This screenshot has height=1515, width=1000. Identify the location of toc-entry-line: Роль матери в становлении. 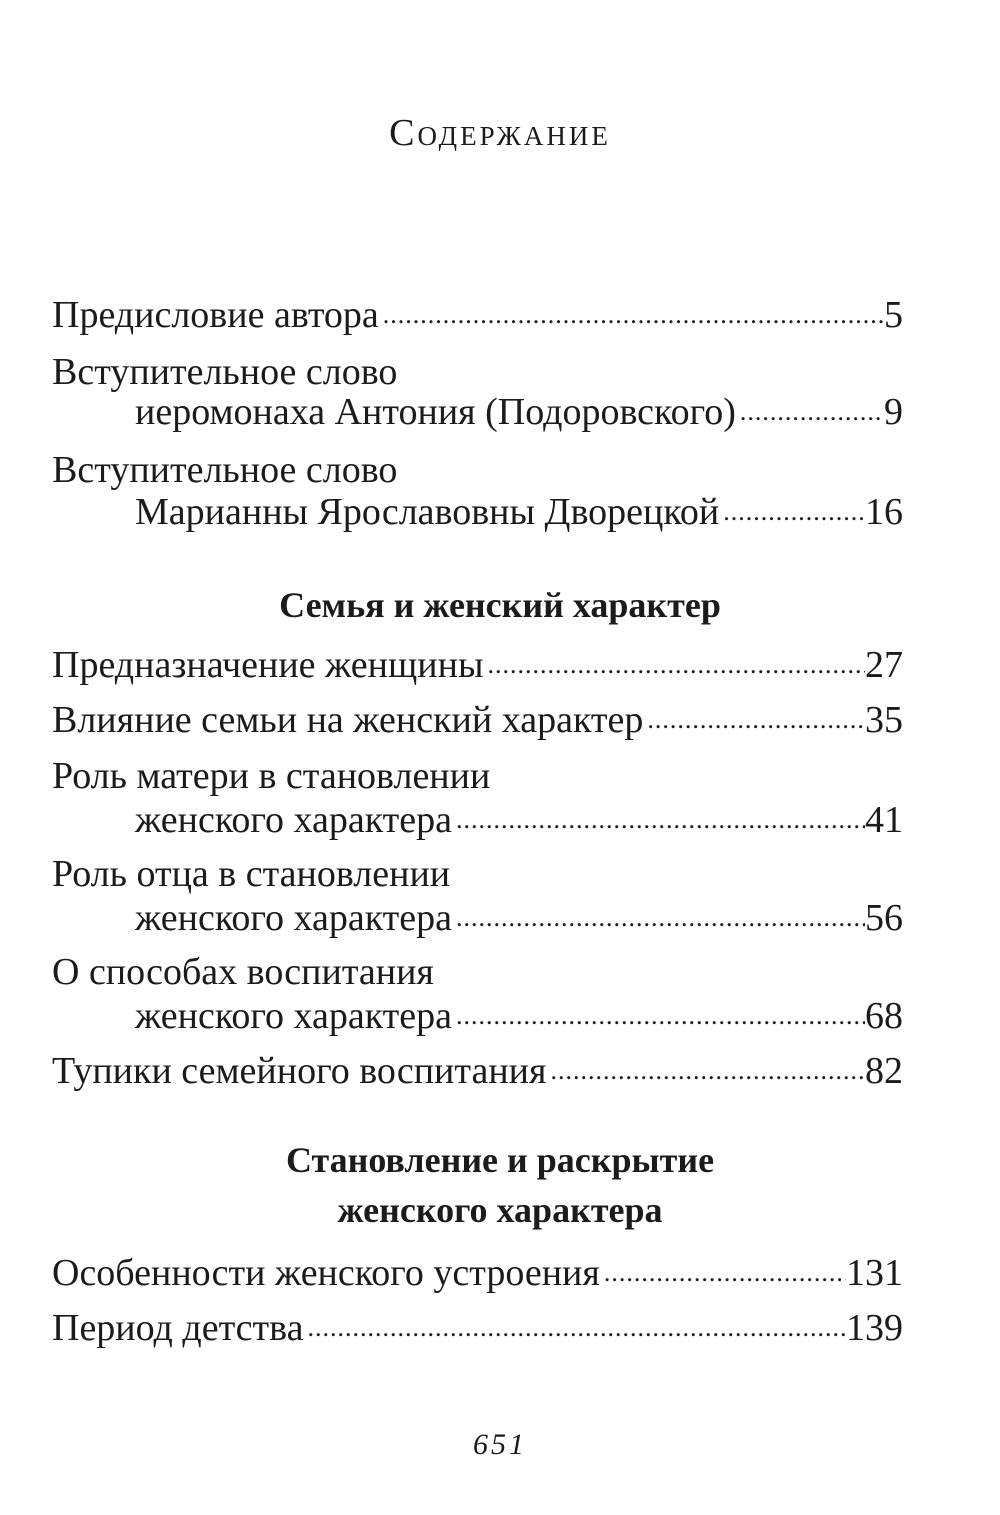
(477, 776).